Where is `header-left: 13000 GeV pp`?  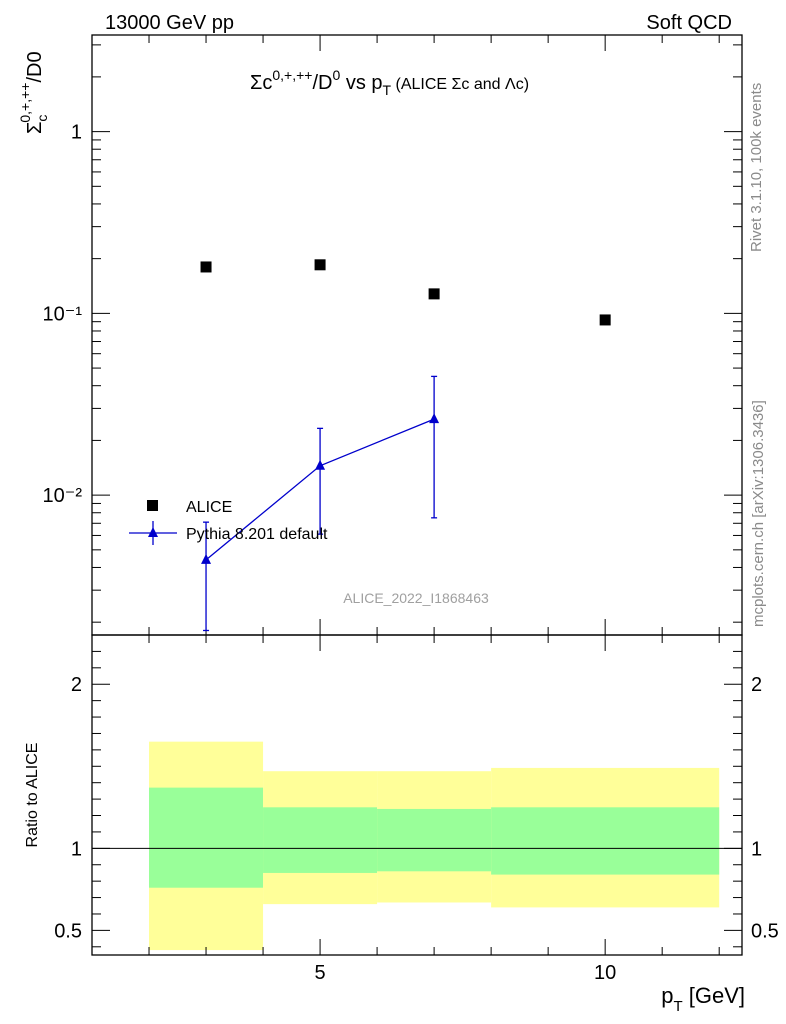
header-left: 13000 GeV pp is located at coordinates (169, 23).